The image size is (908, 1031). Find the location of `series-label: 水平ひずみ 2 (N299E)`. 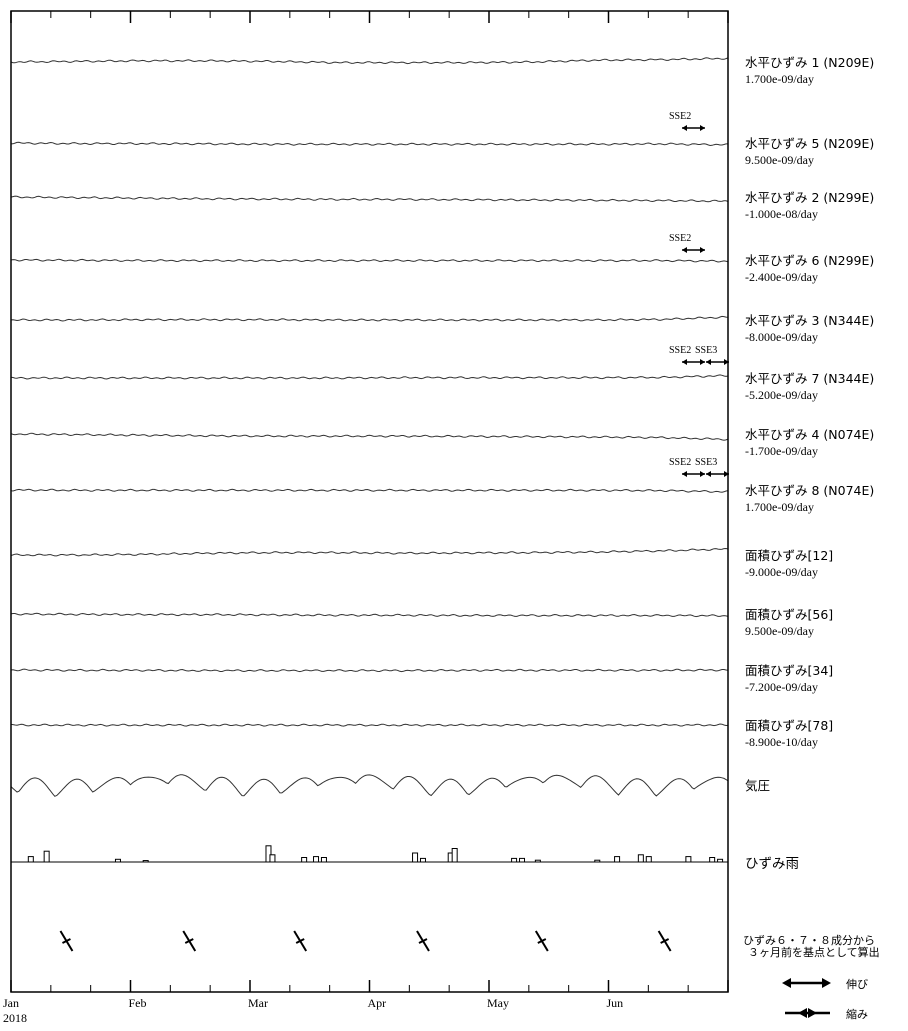

series-label: 水平ひずみ 2 (N299E) is located at coordinates (809, 197).